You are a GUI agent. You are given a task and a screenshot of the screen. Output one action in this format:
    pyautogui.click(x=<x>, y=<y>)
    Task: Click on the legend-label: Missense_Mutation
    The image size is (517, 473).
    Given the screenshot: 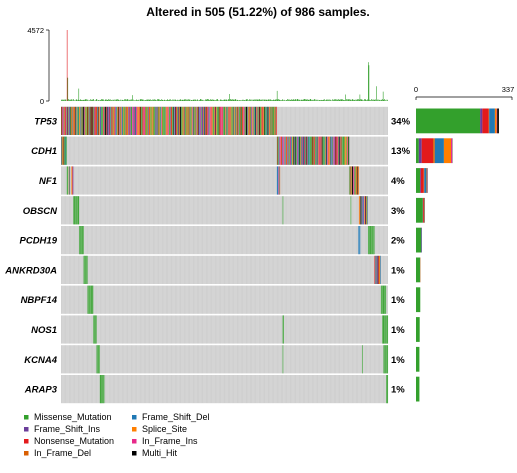 What is the action you would take?
    pyautogui.click(x=73, y=417)
    